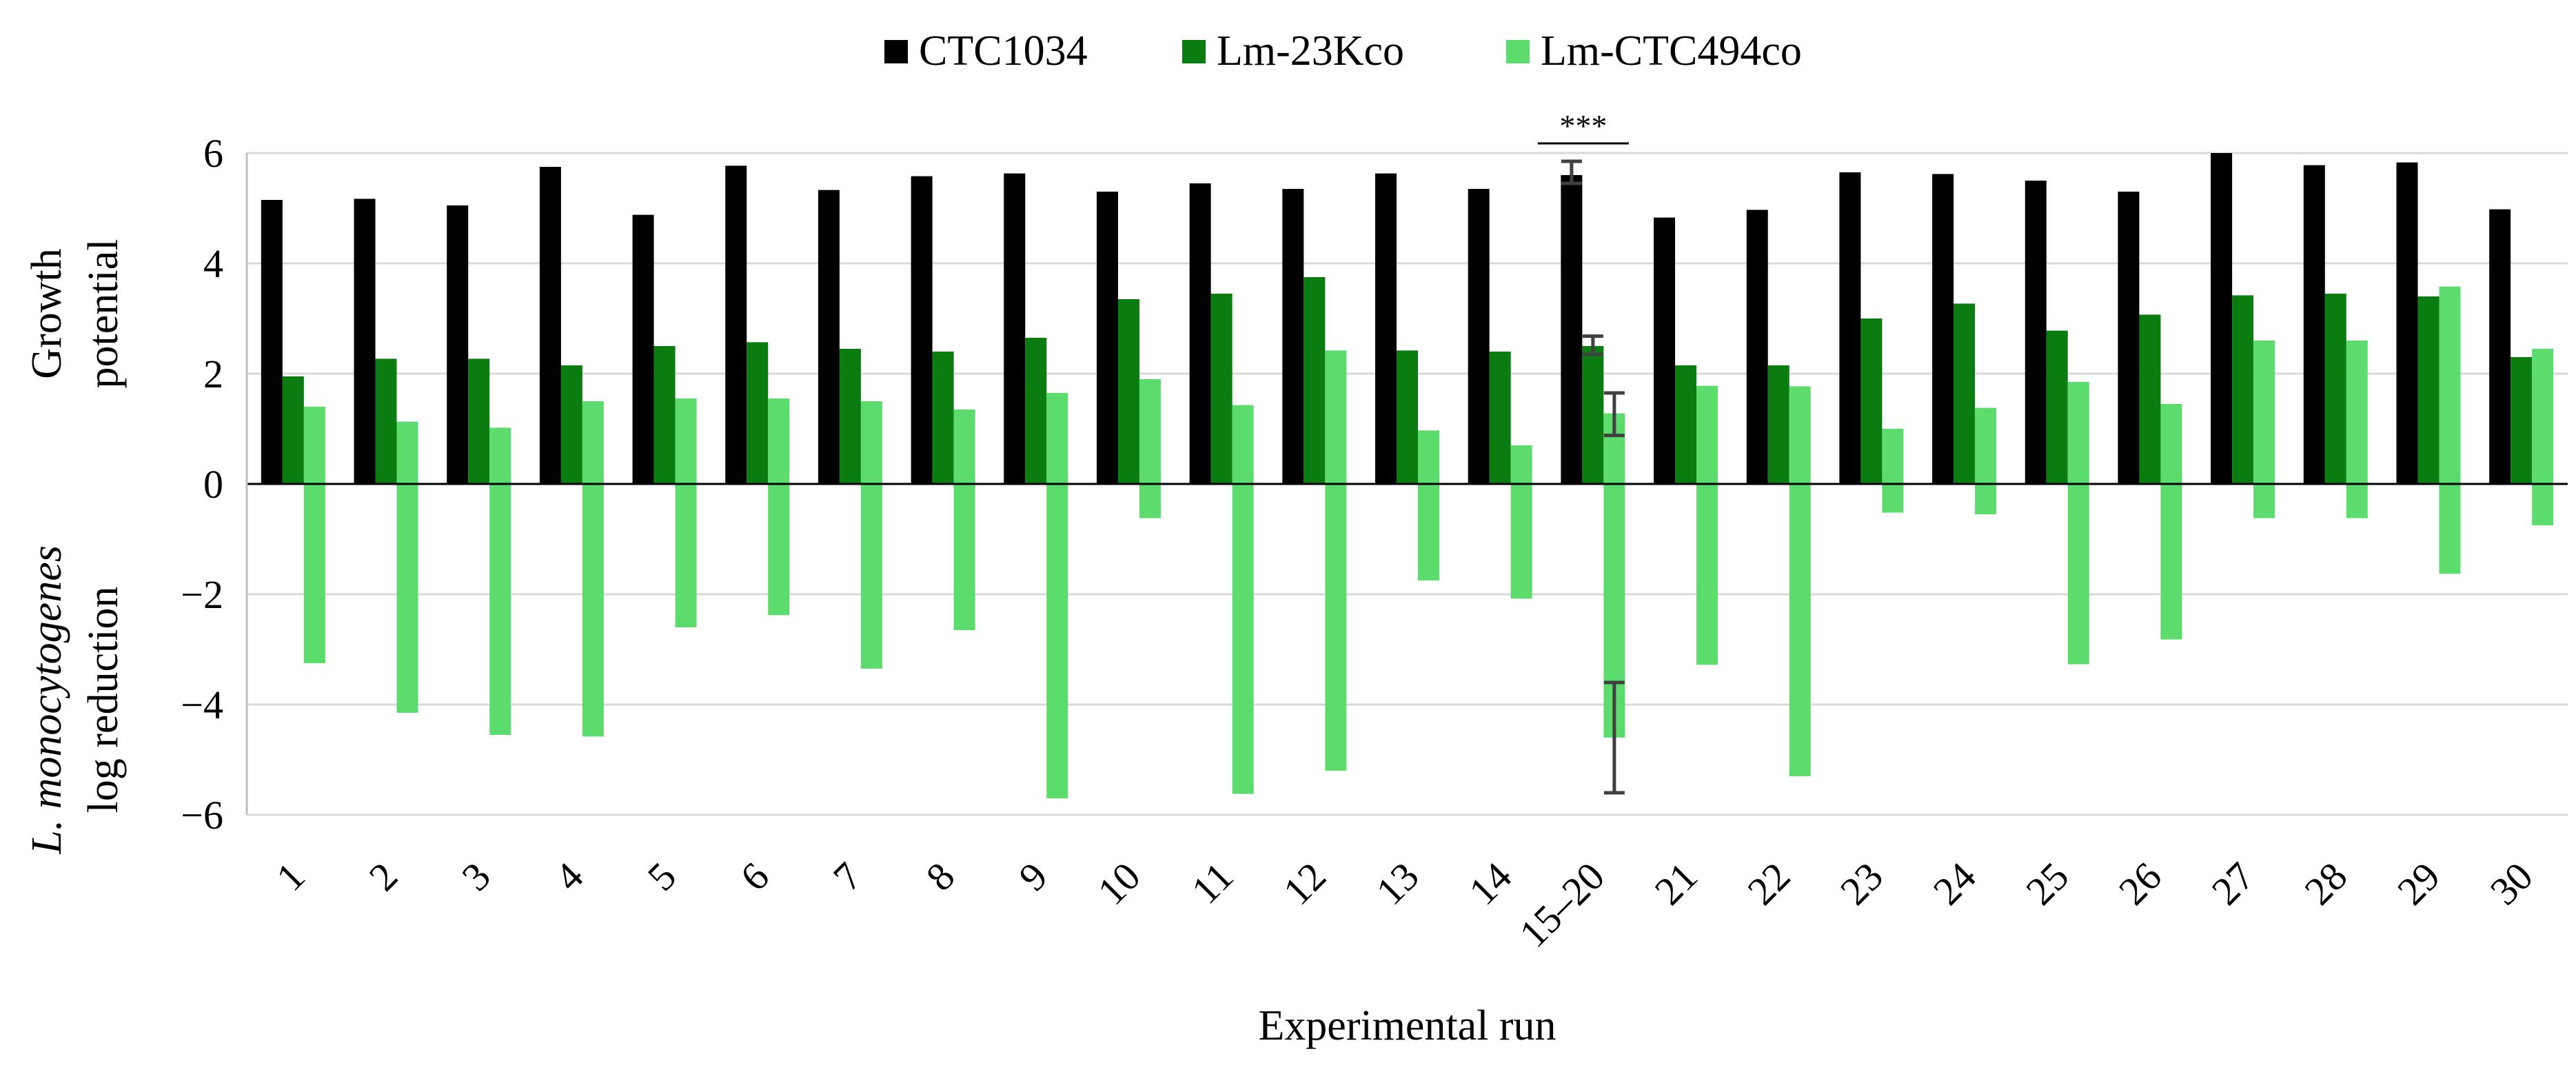 The image size is (2576, 1083). I want to click on x-tick-label: 6, so click(754, 876).